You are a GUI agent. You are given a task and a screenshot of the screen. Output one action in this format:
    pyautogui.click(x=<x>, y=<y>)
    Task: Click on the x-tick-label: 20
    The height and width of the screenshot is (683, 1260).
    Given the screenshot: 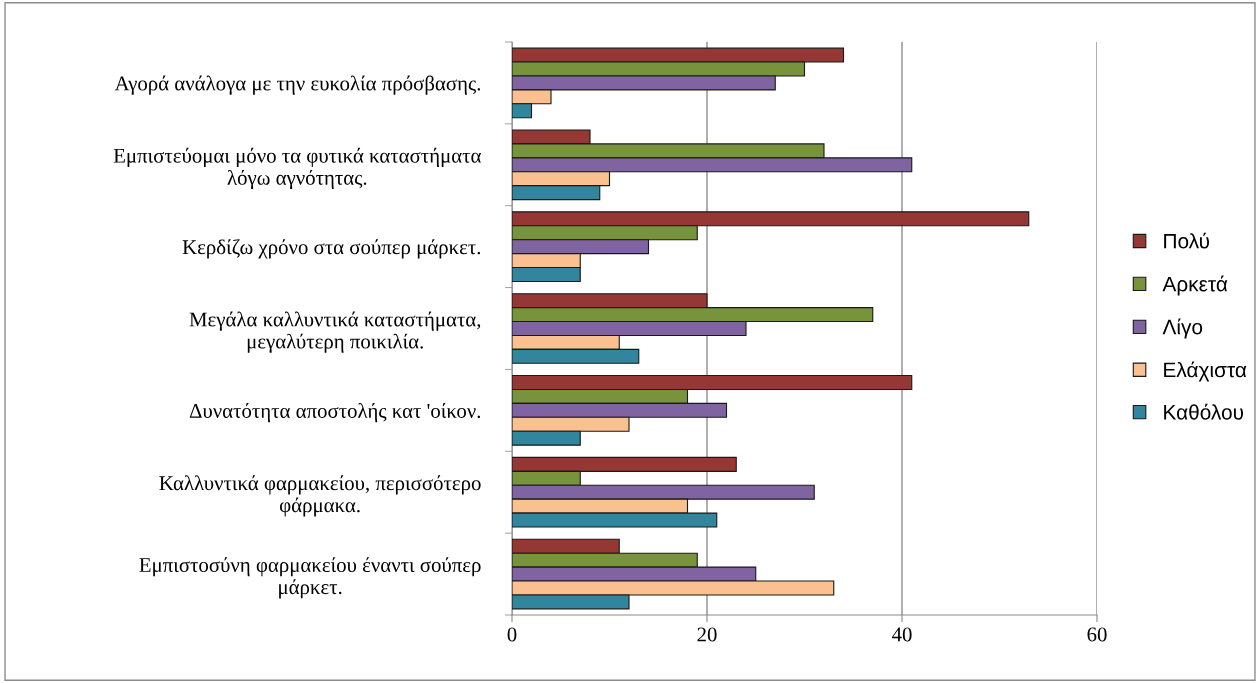 What is the action you would take?
    pyautogui.click(x=707, y=634)
    